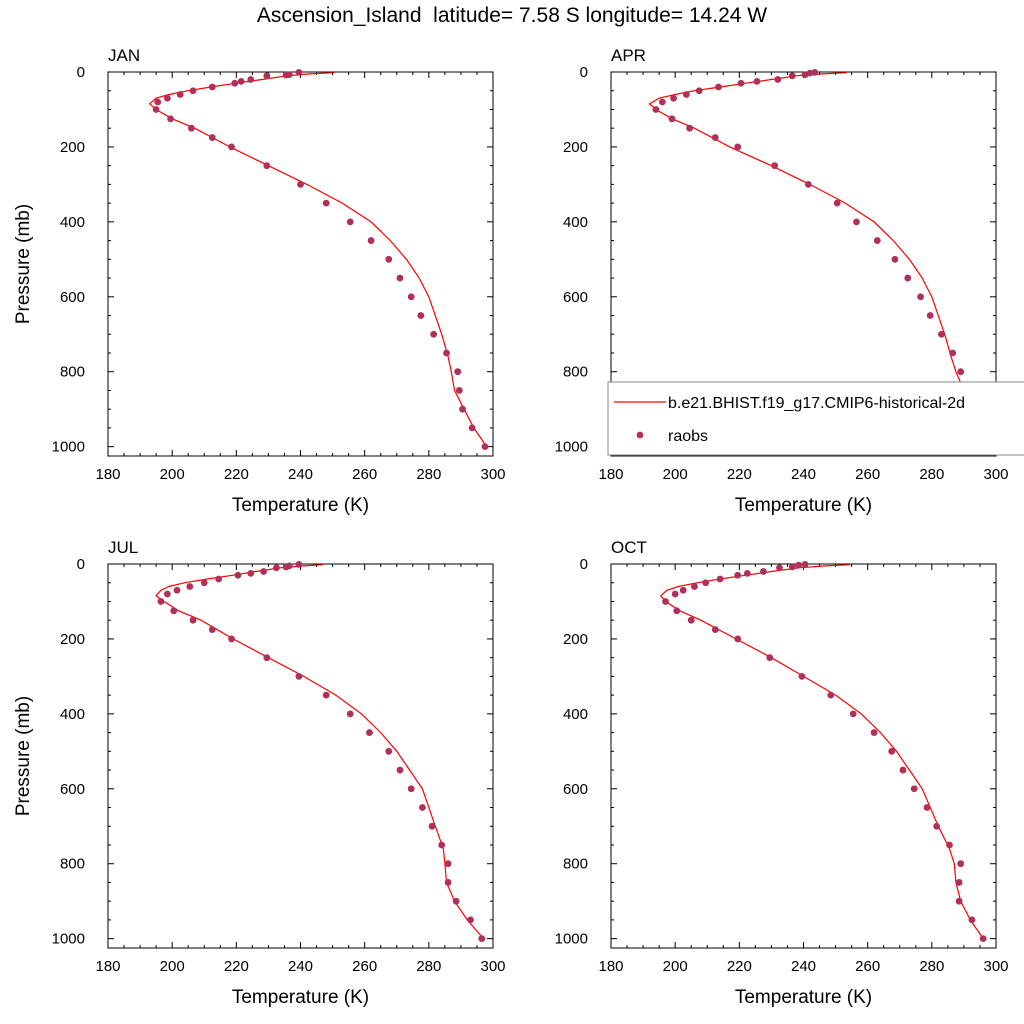 This screenshot has height=1024, width=1024. What do you see at coordinates (124, 55) in the screenshot?
I see `panel-label: JAN` at bounding box center [124, 55].